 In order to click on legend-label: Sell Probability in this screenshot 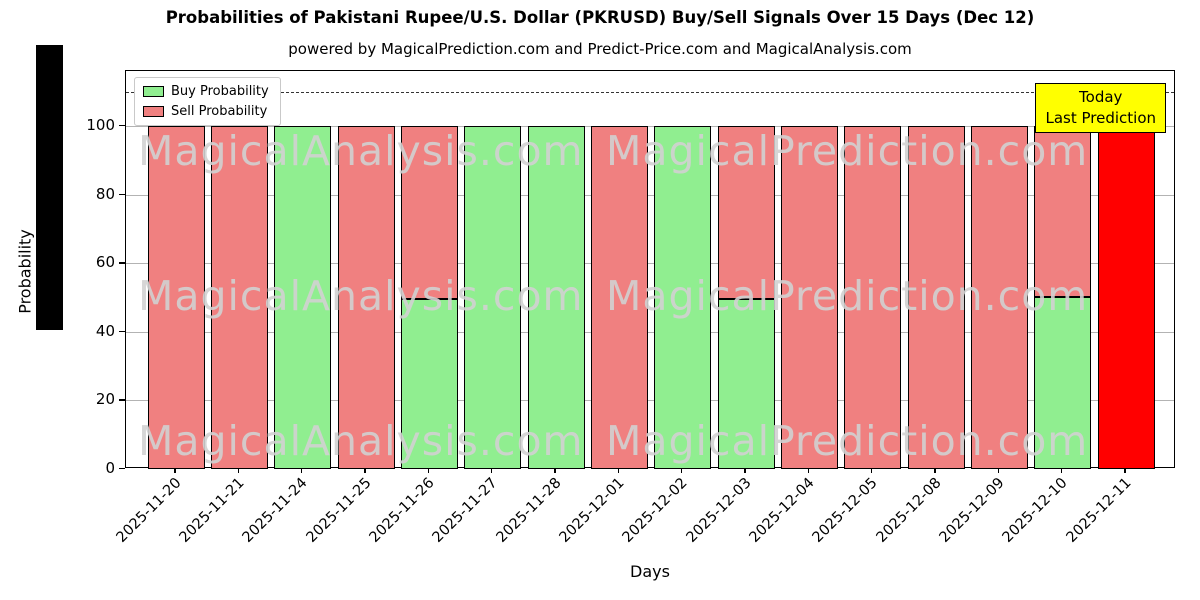, I will do `click(219, 111)`.